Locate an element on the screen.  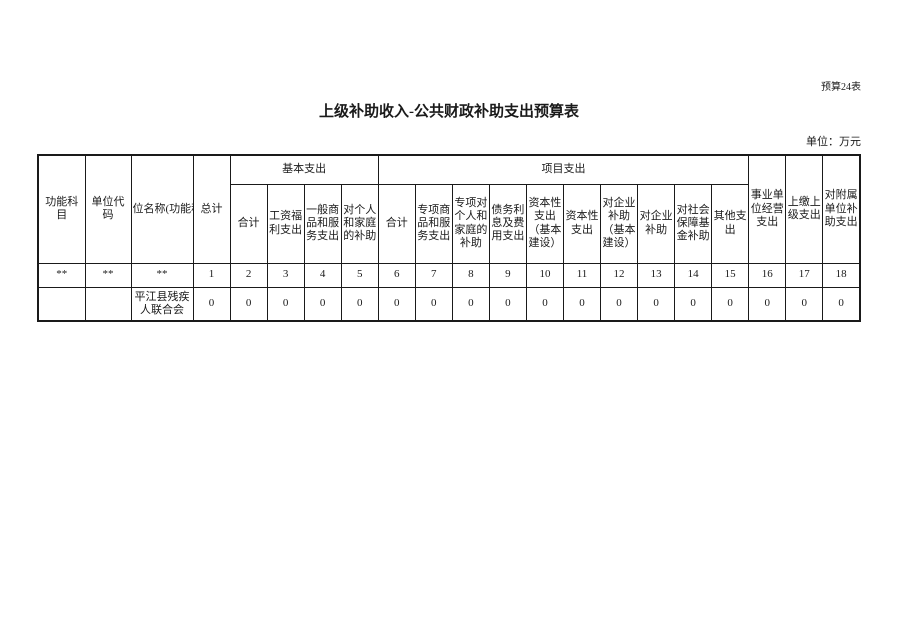
header-project-sub-capital: 资本性支出 is located at coordinates (582, 223).